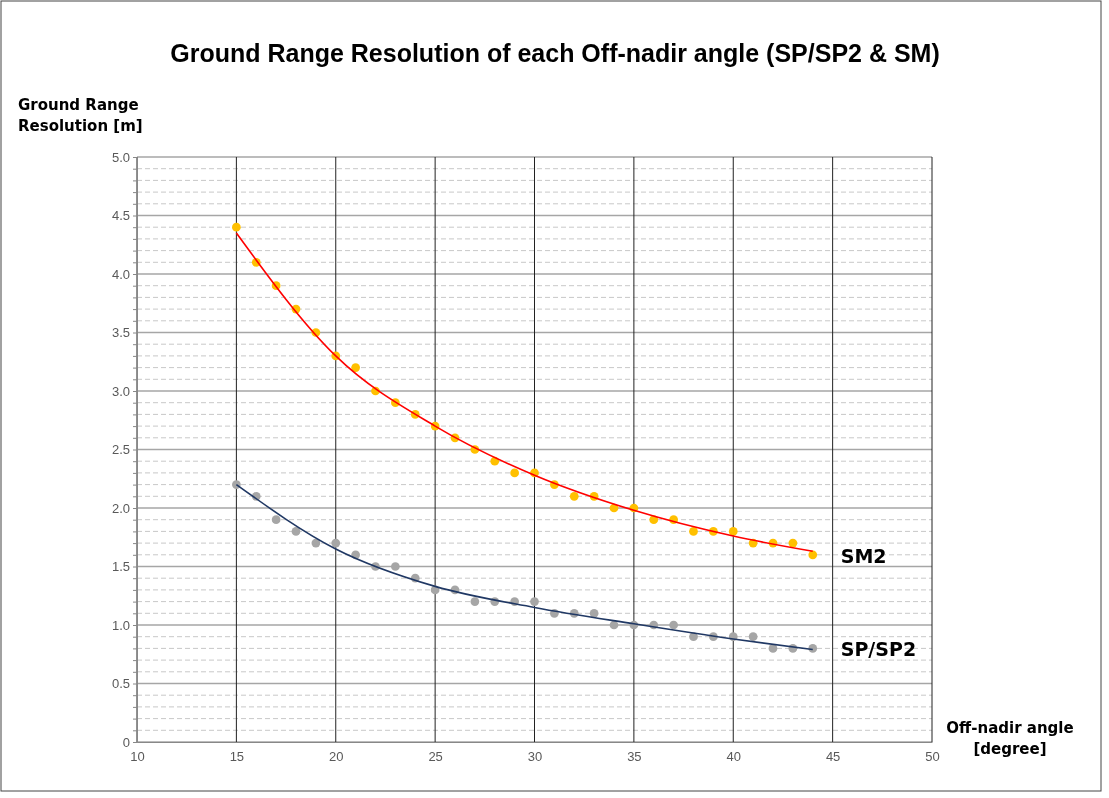 This screenshot has width=1109, height=798. What do you see at coordinates (120, 625) in the screenshot?
I see `y-tick-label: 1.0` at bounding box center [120, 625].